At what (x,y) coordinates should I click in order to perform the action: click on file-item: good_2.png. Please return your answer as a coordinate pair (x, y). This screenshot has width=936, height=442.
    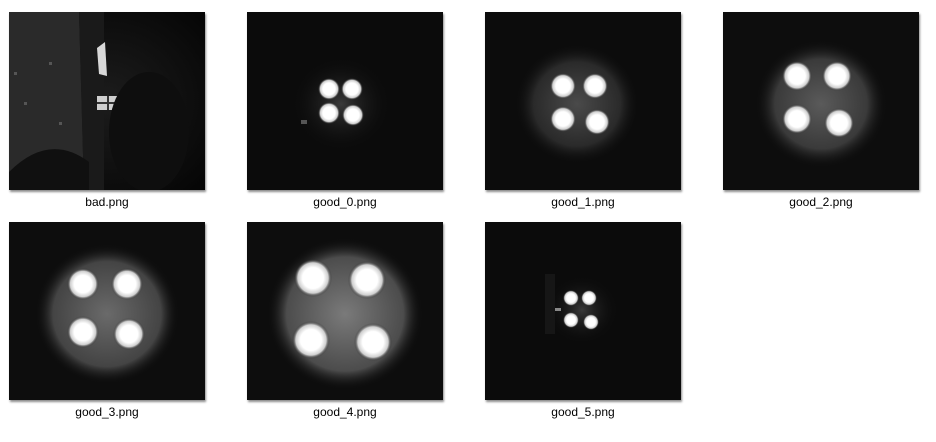
    Looking at the image, I should click on (819, 108).